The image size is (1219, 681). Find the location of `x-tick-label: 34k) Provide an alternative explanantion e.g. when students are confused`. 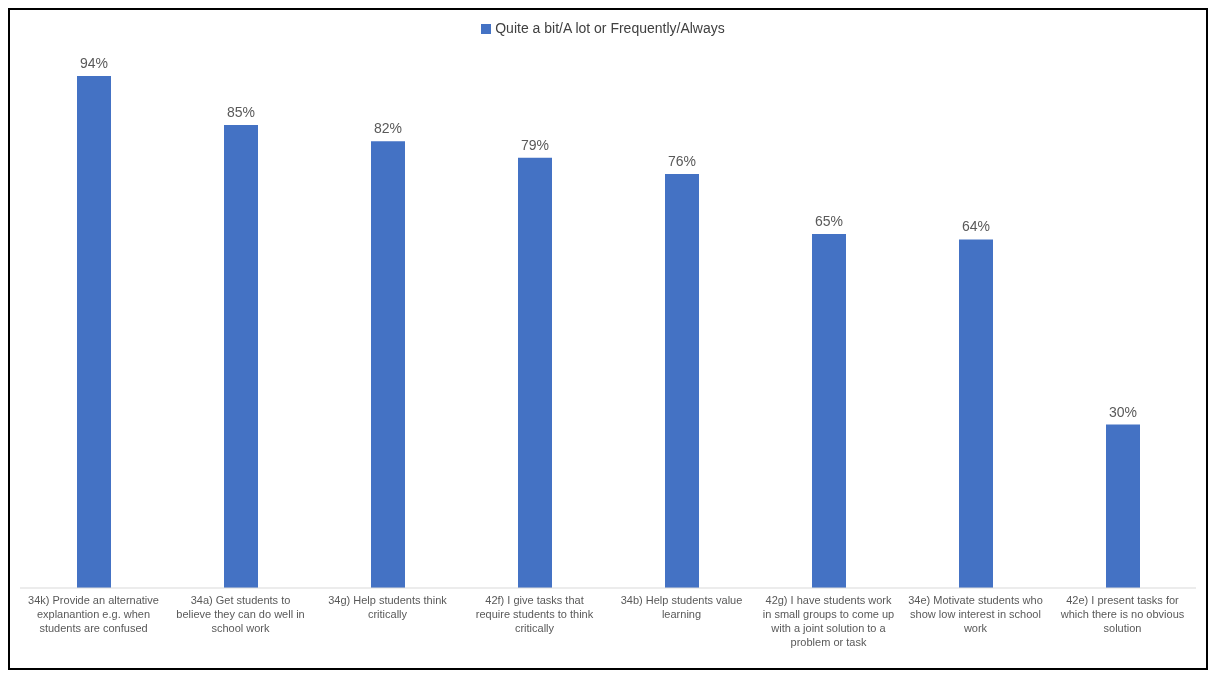

x-tick-label: 34k) Provide an alternative explanantion e.g. when students are confused is located at coordinates (93, 614).